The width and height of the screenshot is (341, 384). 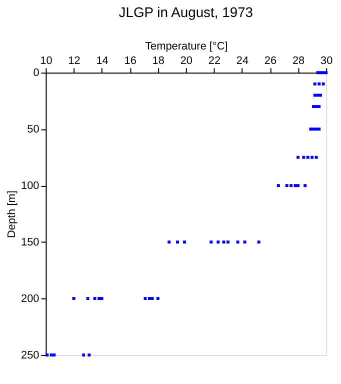 I want to click on y-tick-label: 200, so click(x=30, y=299).